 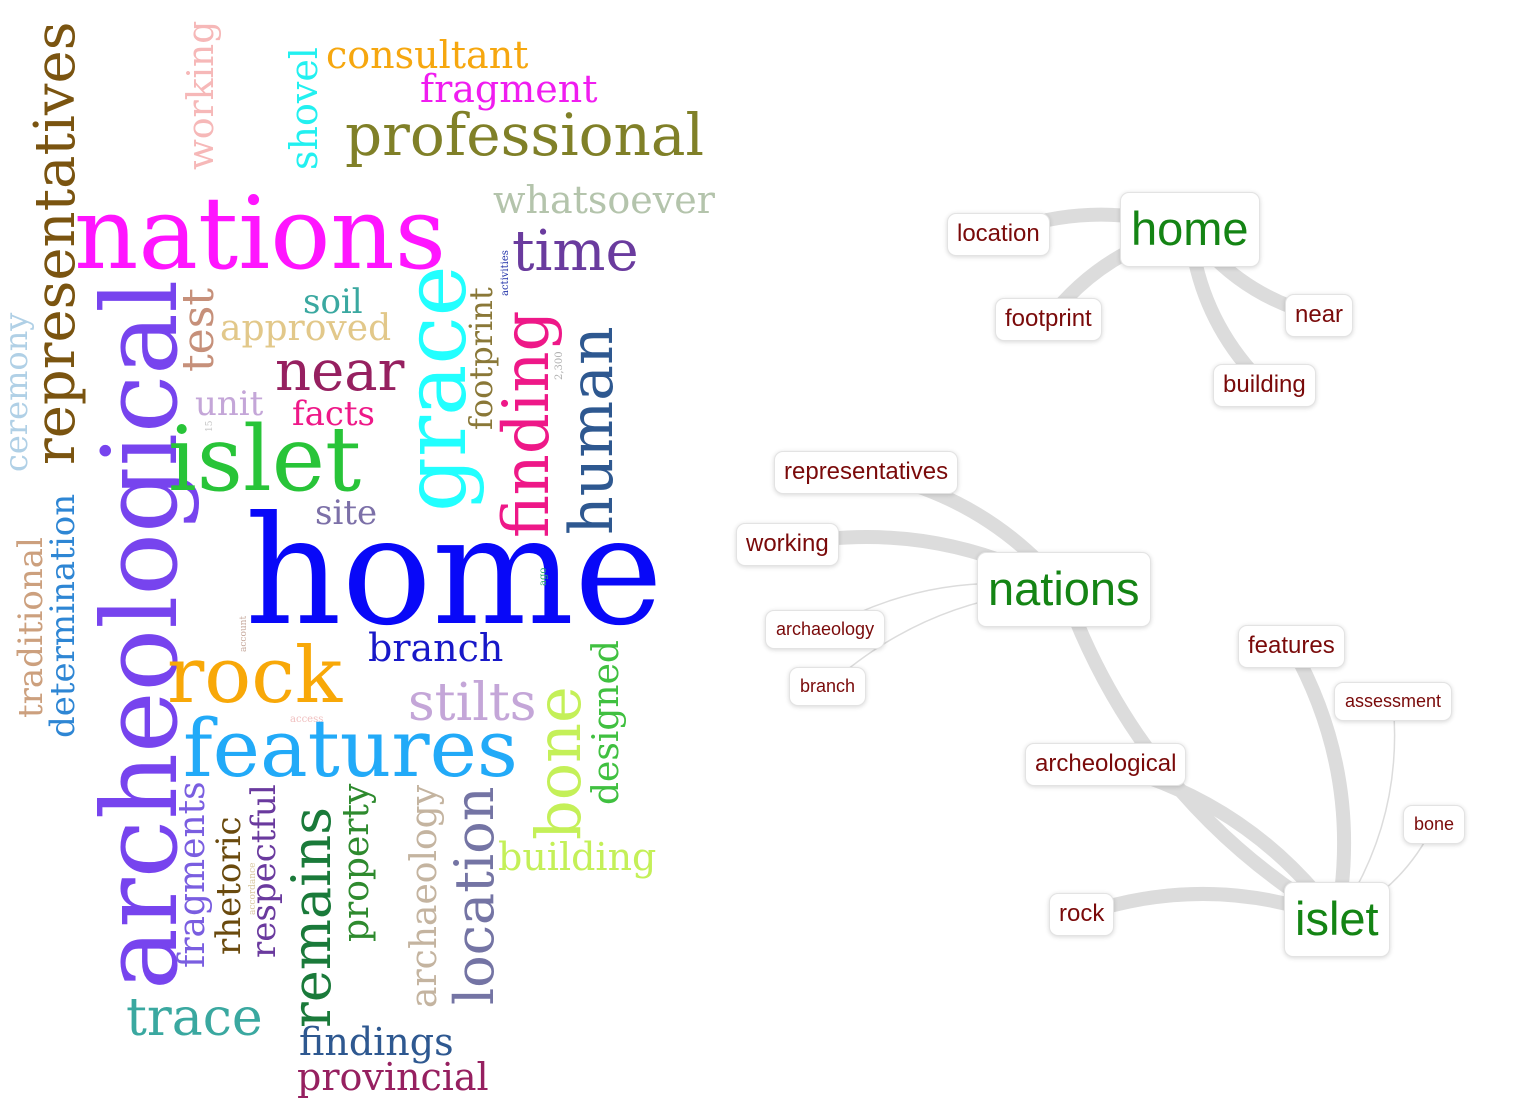 What do you see at coordinates (63, 616) in the screenshot?
I see `cloud-word-determination: determination` at bounding box center [63, 616].